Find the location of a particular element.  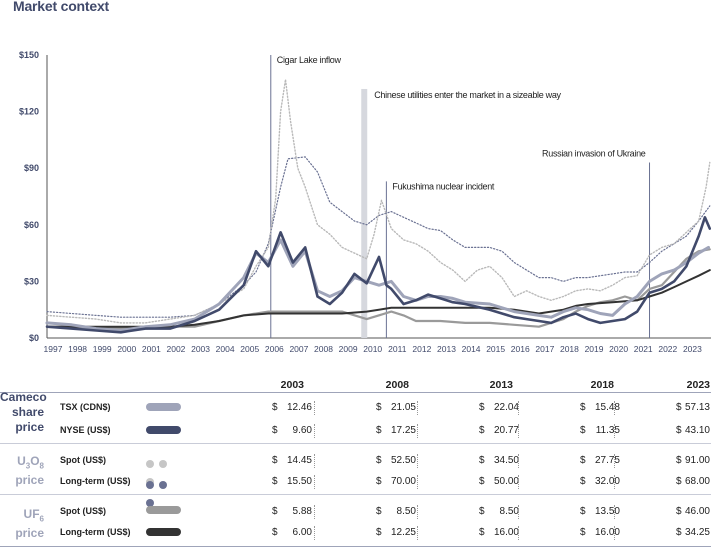

legend-dots-spot-u3o8 is located at coordinates (164, 470).